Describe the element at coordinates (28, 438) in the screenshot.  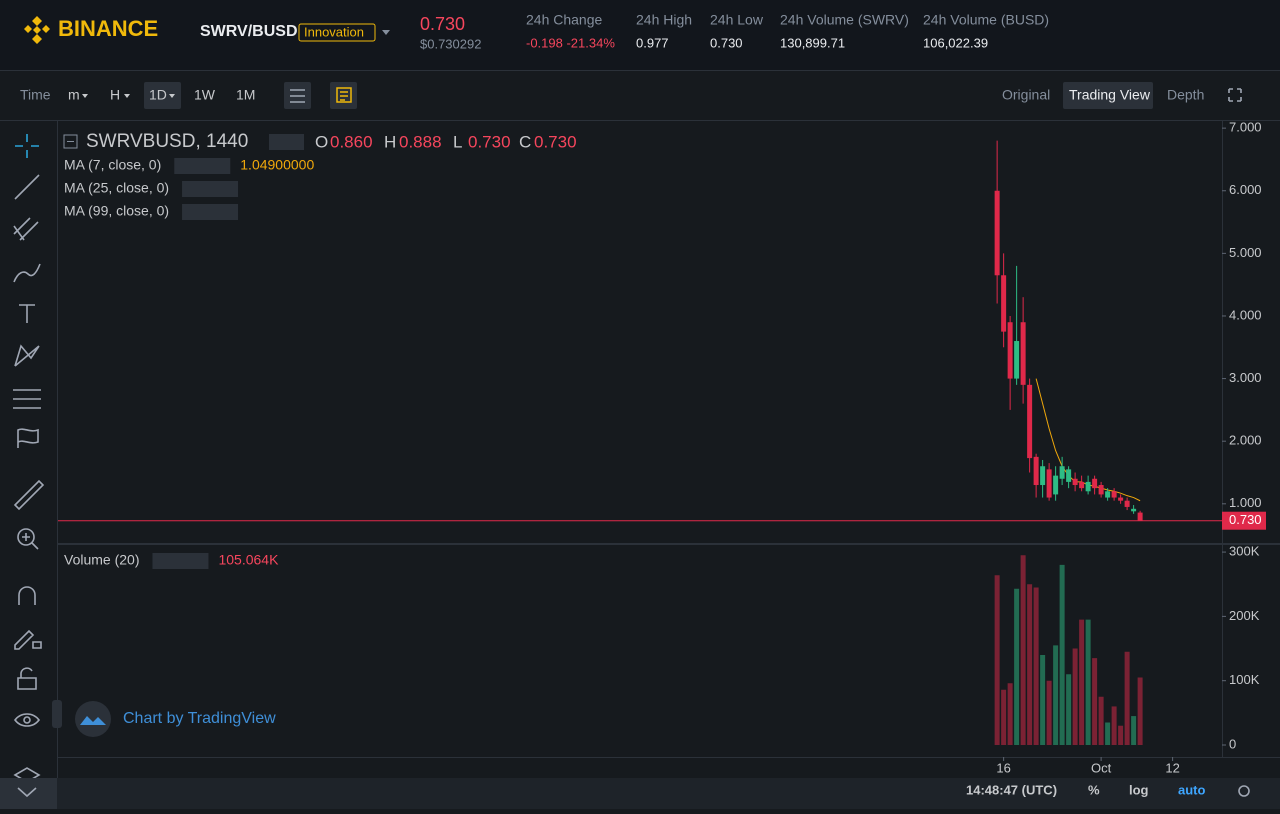
I see `flag-tool` at that location.